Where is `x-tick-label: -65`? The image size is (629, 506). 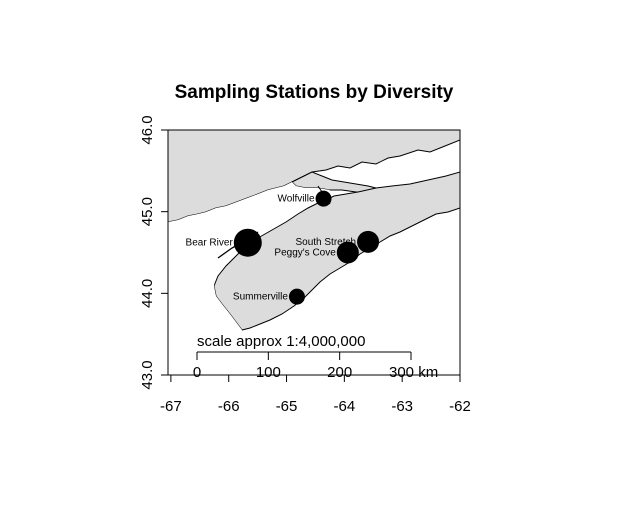 x-tick-label: -65 is located at coordinates (287, 406).